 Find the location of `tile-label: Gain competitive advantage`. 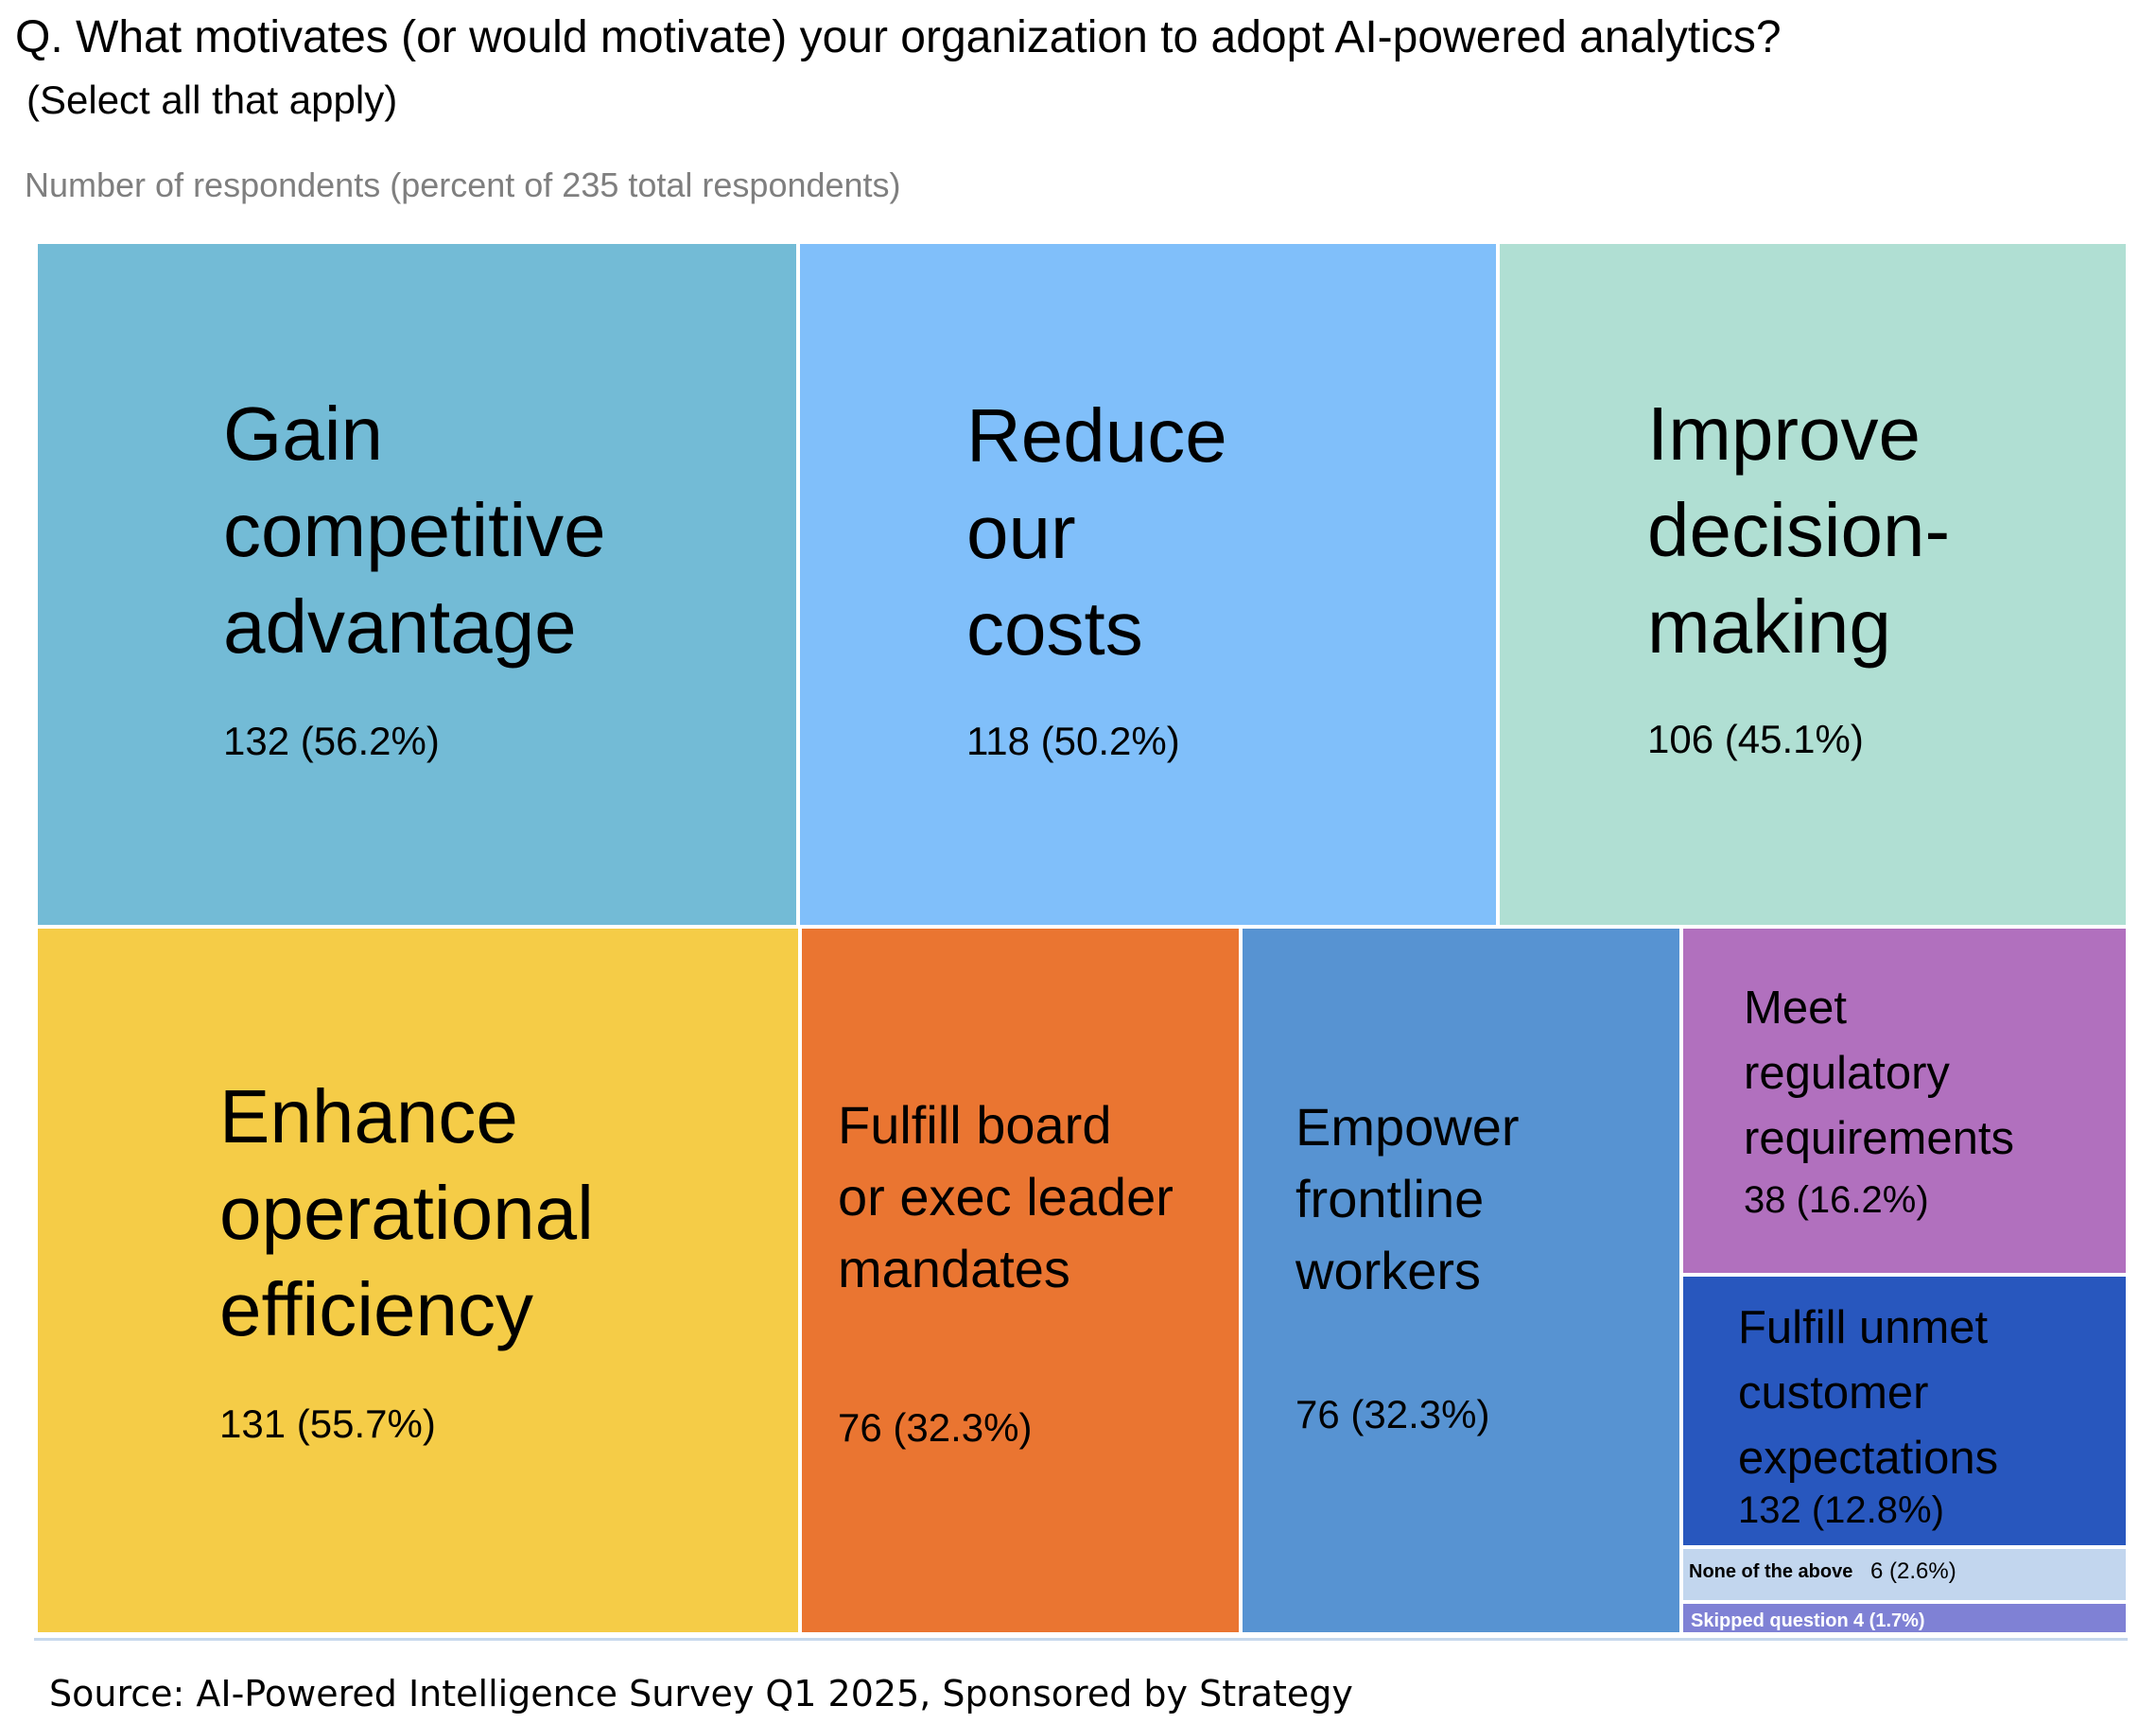

tile-label: Gain competitive advantage is located at coordinates (414, 530).